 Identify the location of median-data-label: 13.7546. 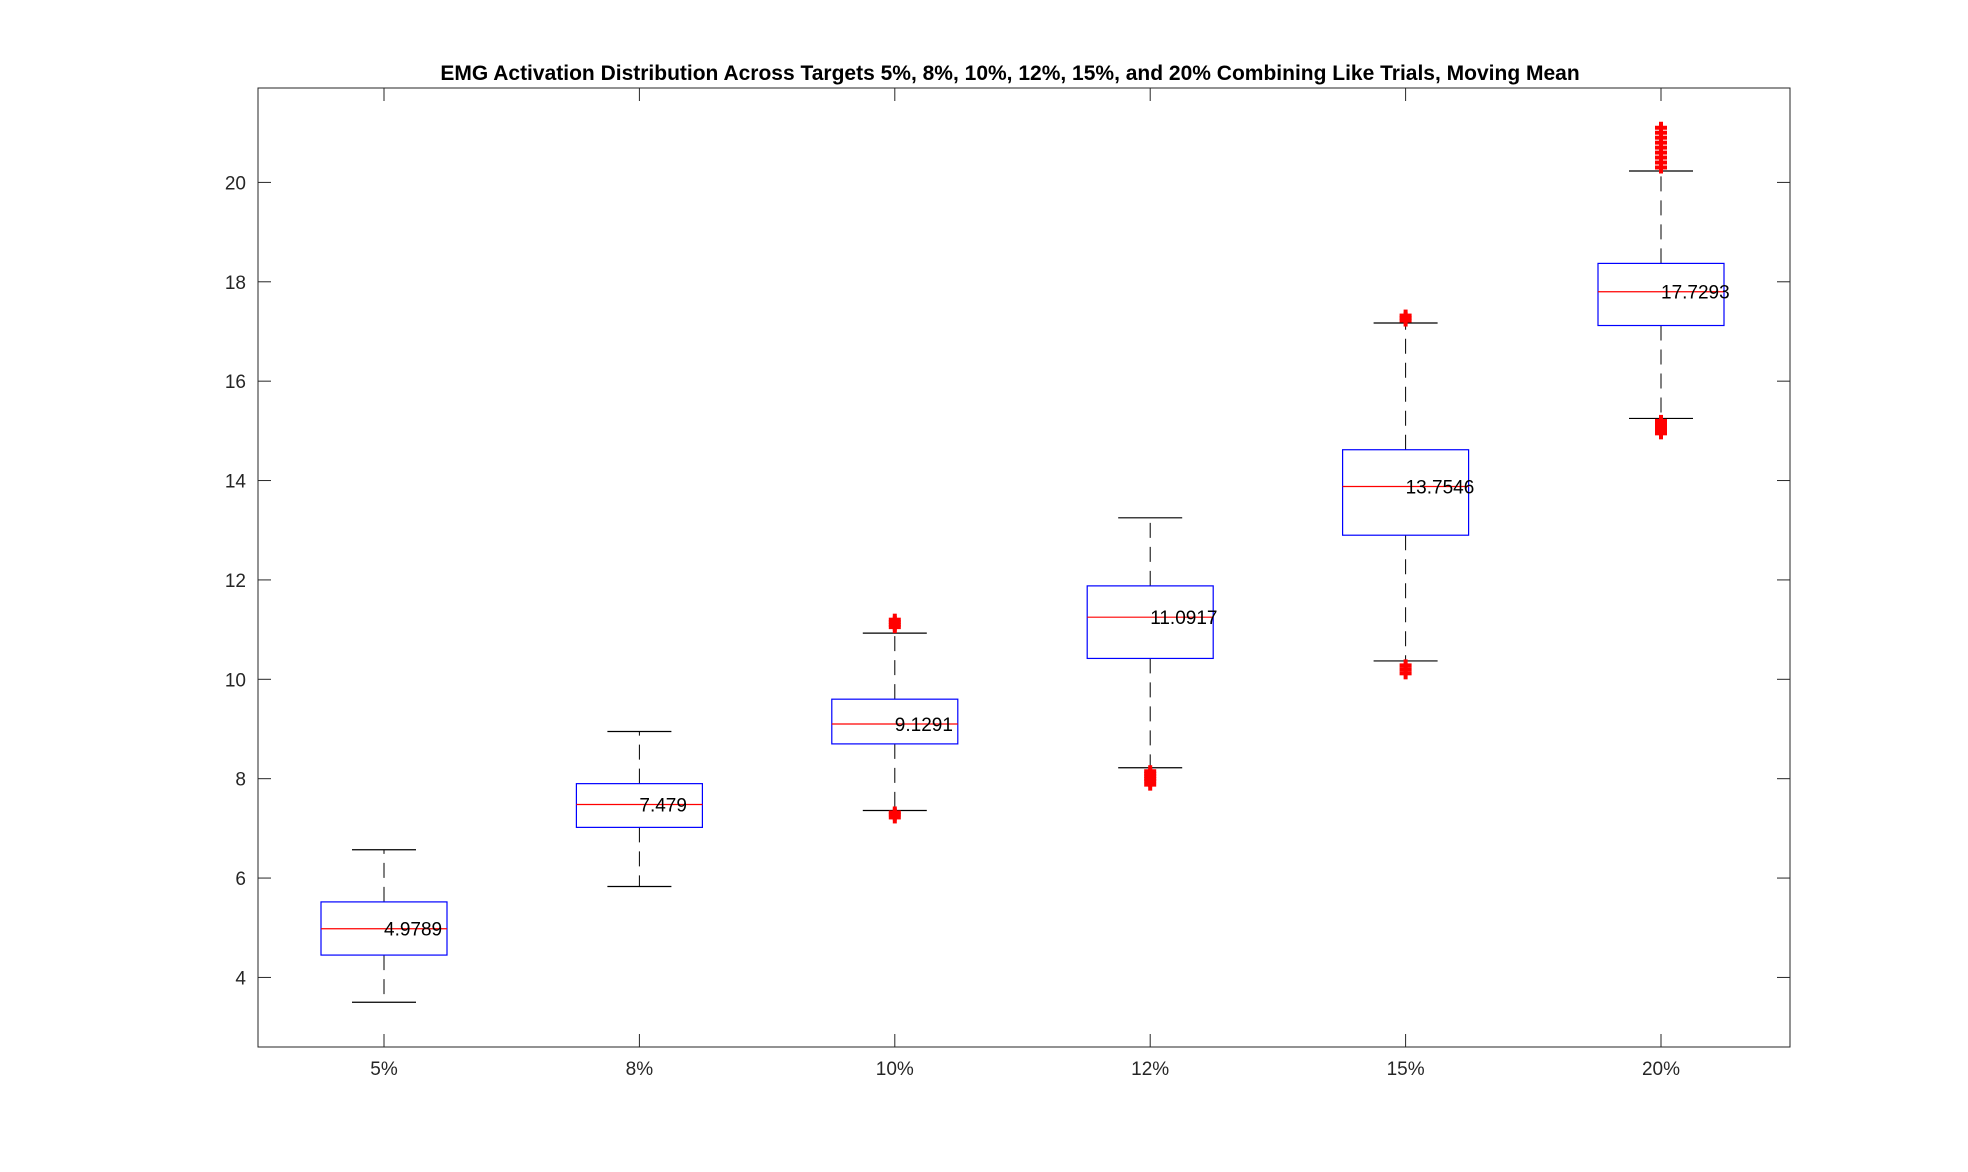
(1440, 488).